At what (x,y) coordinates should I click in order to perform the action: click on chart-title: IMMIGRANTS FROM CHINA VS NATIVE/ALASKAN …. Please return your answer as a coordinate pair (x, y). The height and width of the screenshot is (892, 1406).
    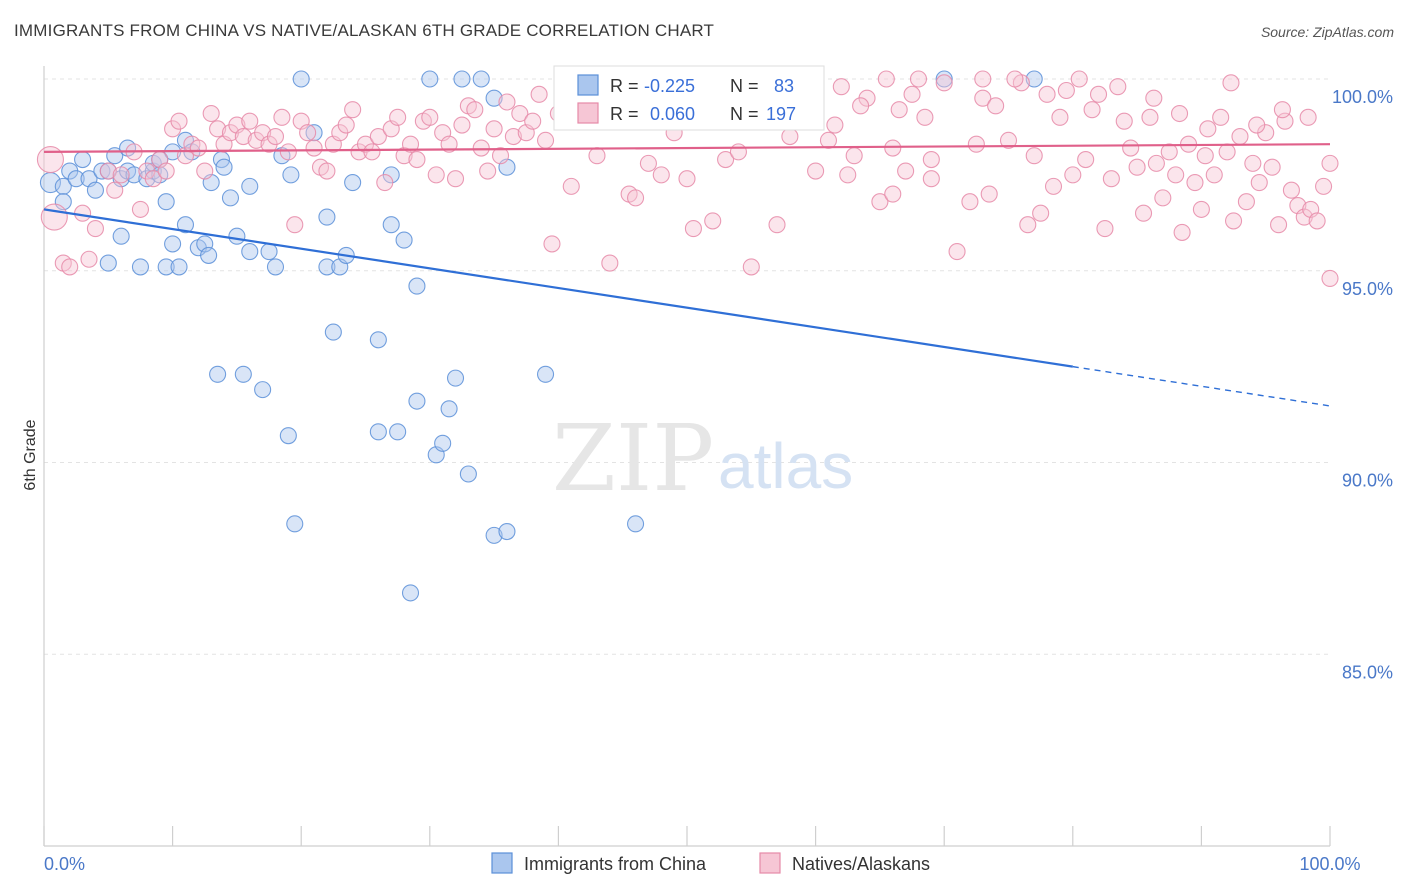
    Looking at the image, I should click on (364, 30).